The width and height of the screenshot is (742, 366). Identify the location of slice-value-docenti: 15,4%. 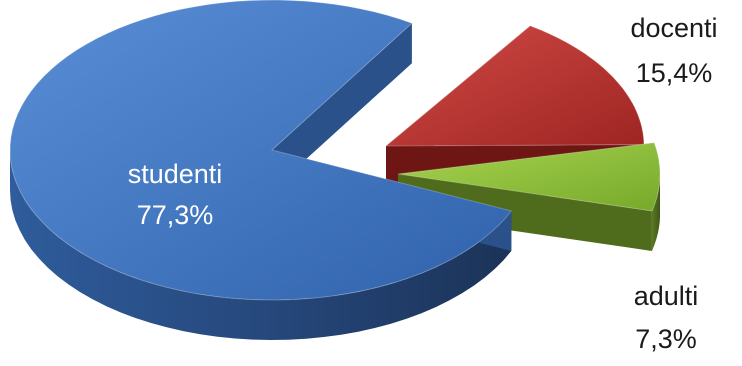
(674, 73).